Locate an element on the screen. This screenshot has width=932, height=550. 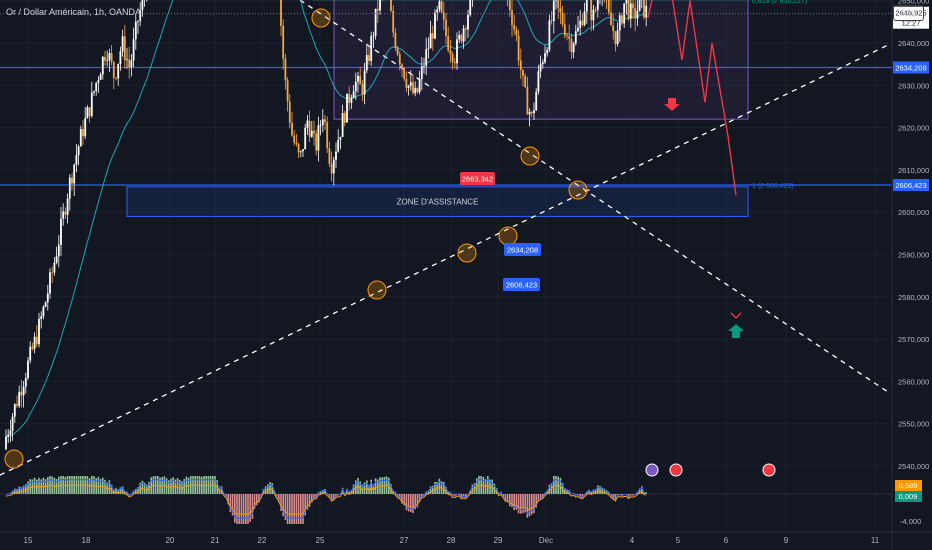
time-tick-label: 11 is located at coordinates (875, 540).